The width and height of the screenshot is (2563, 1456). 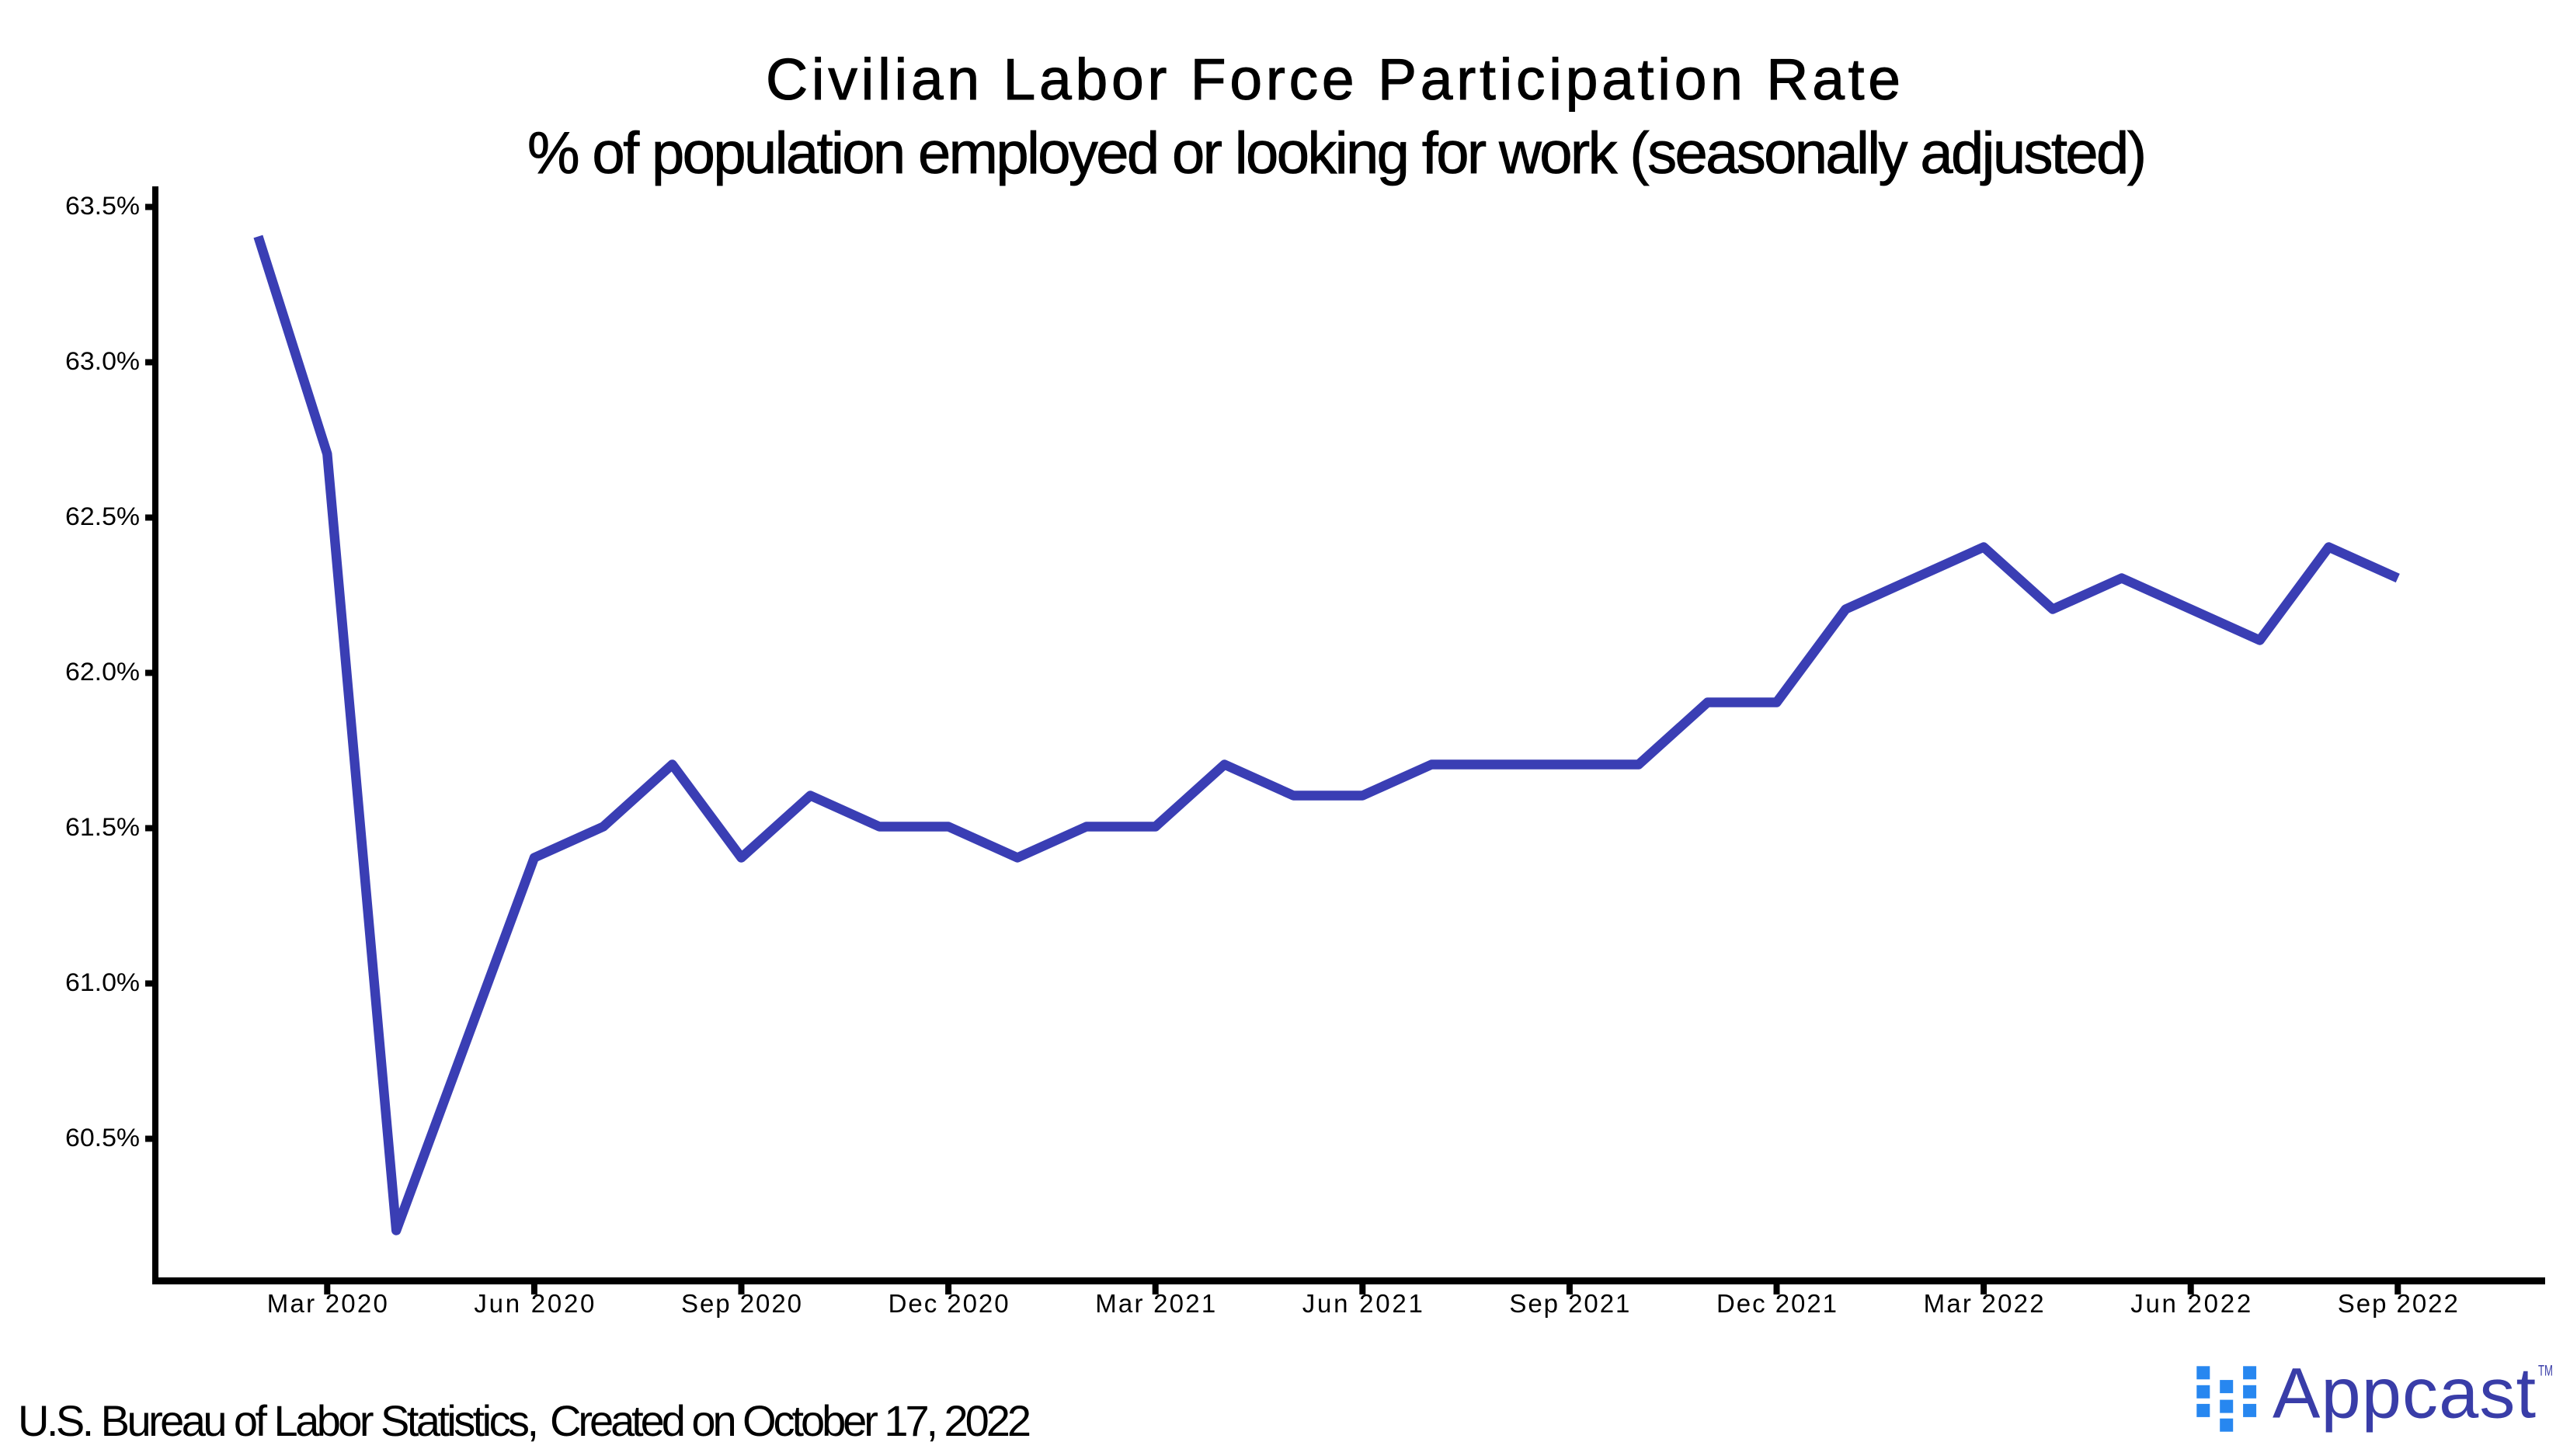 I want to click on svg-text: Created on October 17, 2022, so click(x=790, y=1420).